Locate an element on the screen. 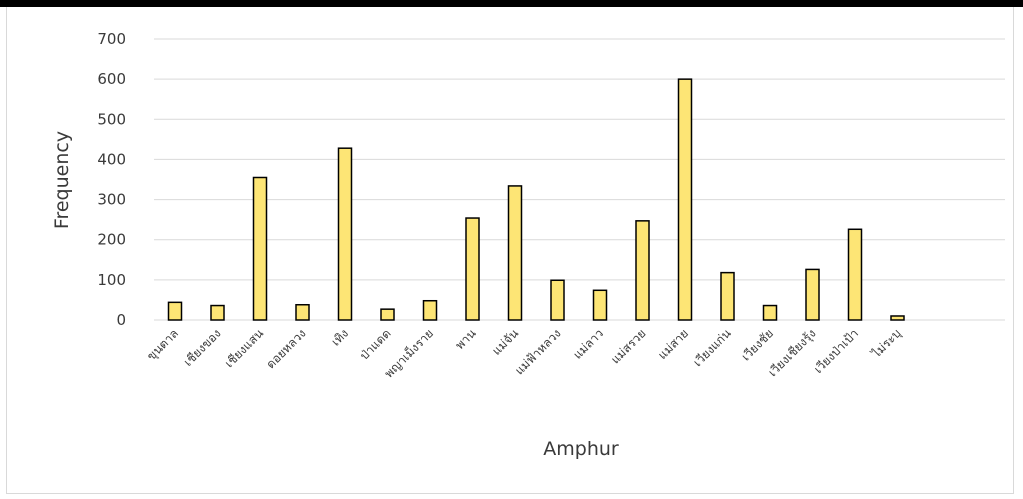  x-tick-label: แม่สาย is located at coordinates (673, 344).